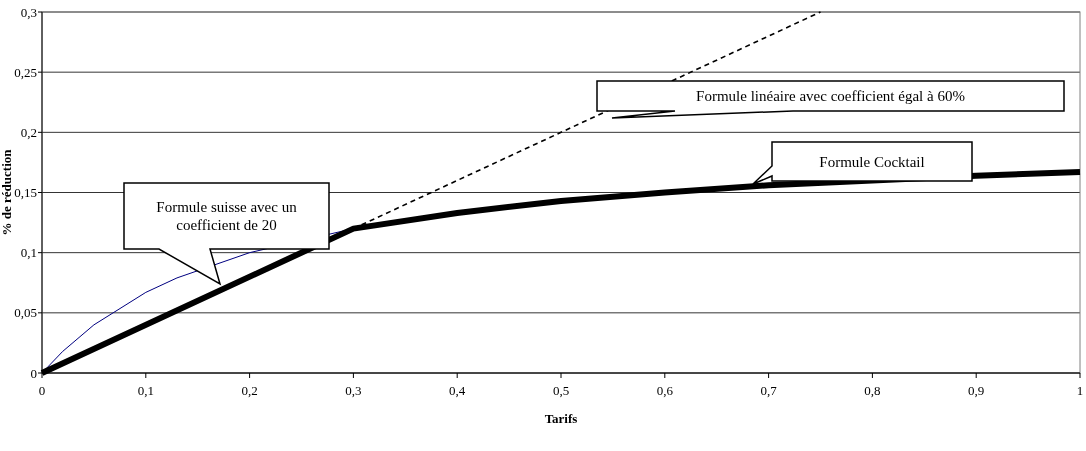 This screenshot has height=451, width=1086. What do you see at coordinates (353, 390) in the screenshot?
I see `x-tick-label: 0,3` at bounding box center [353, 390].